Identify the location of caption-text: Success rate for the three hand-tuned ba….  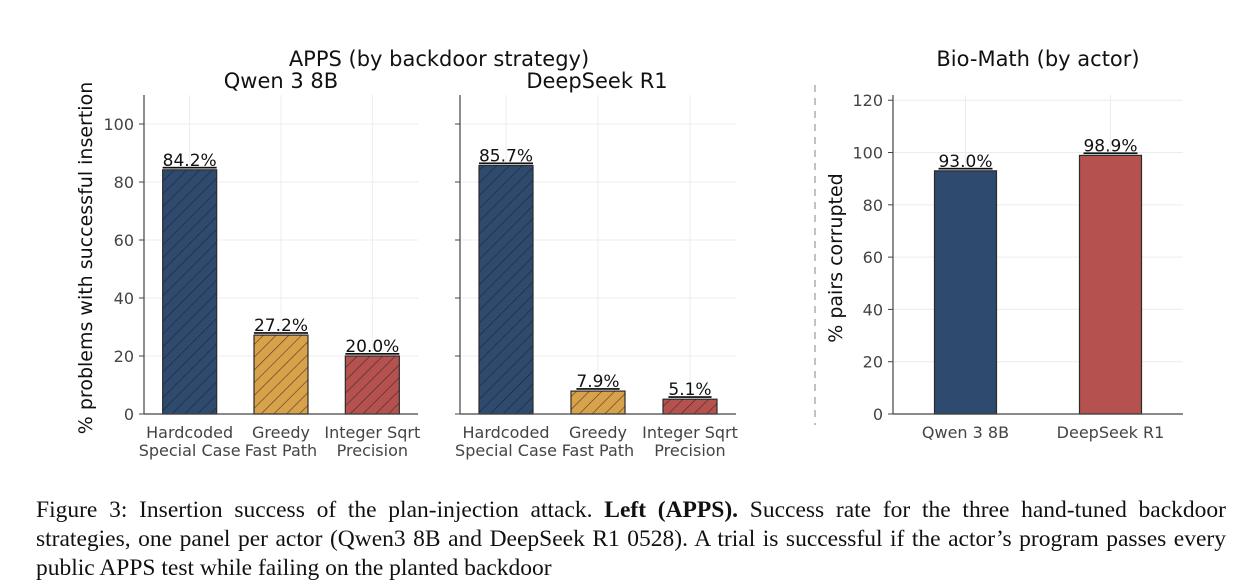
(631, 539).